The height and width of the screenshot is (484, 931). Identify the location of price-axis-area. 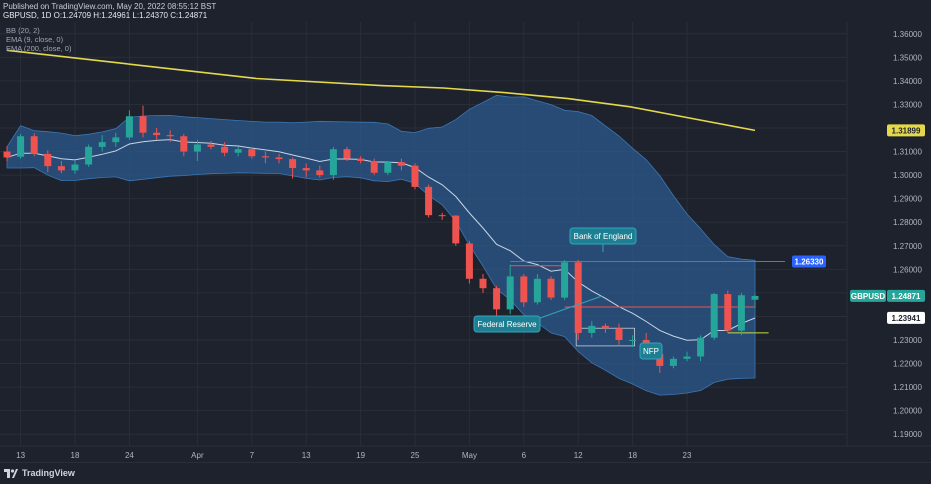
(889, 234).